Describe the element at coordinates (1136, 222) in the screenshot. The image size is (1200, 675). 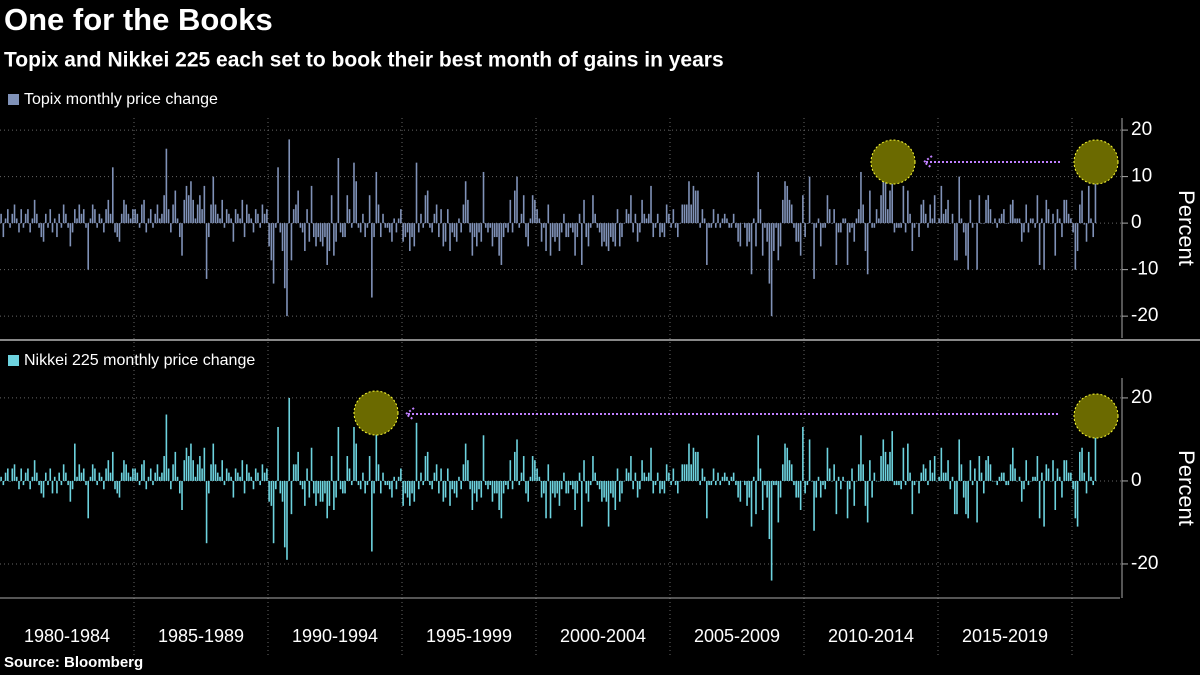
I see `y-tick-label: 0` at that location.